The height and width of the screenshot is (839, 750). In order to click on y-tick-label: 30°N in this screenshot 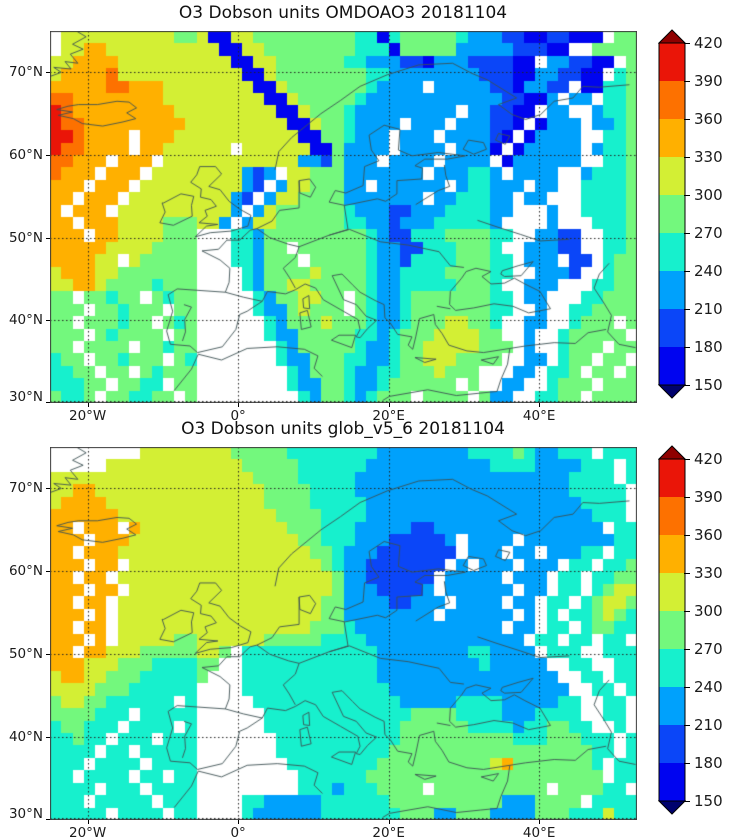, I will do `click(25, 397)`.